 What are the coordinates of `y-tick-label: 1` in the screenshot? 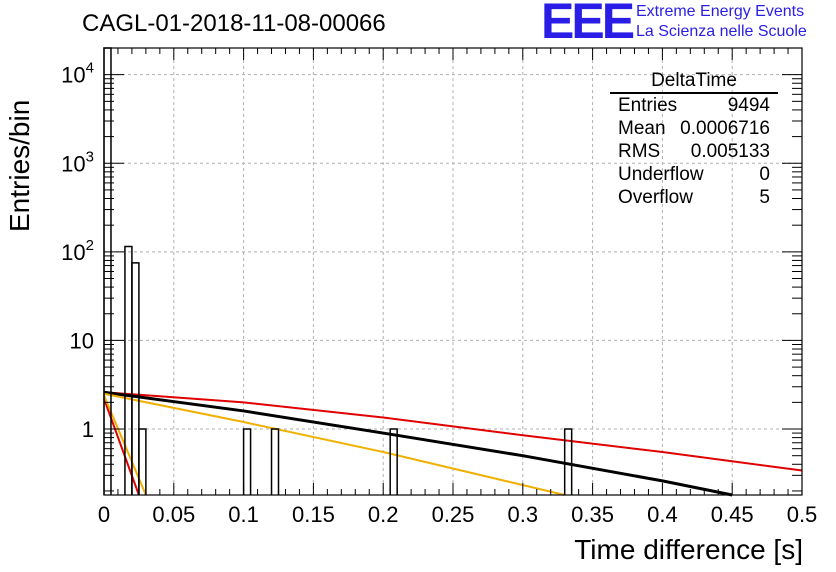 It's located at (88, 429).